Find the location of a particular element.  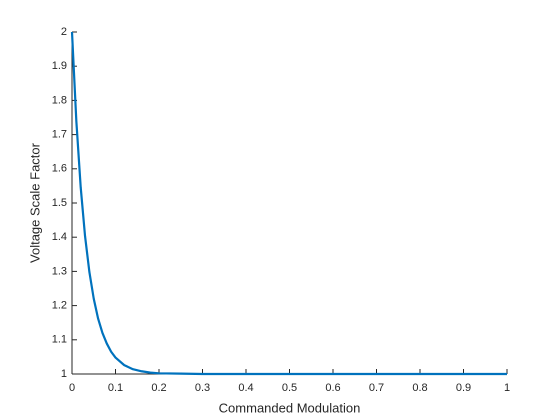

x-tick-label: 0.2 is located at coordinates (158, 388).